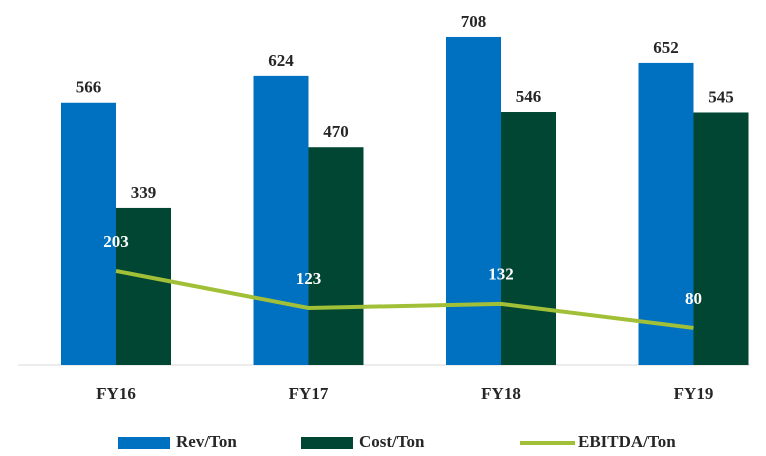 The width and height of the screenshot is (766, 456). What do you see at coordinates (89, 87) in the screenshot?
I see `data-label: 566` at bounding box center [89, 87].